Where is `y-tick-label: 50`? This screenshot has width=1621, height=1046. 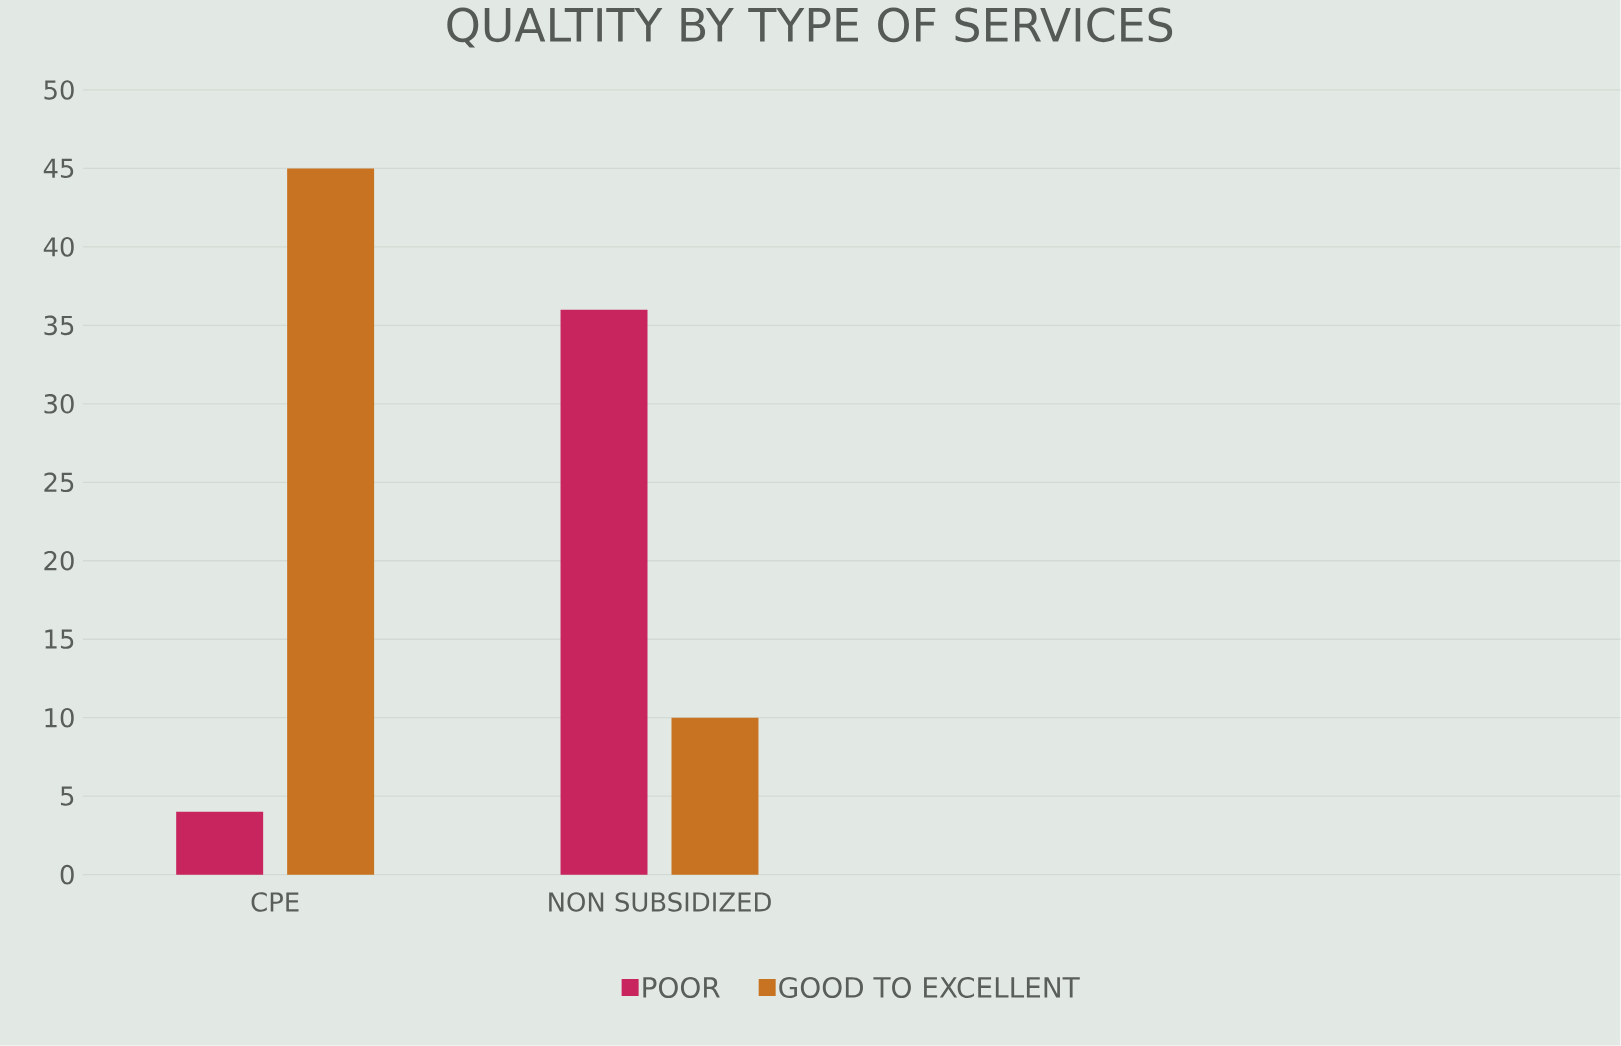
y-tick-label: 50 is located at coordinates (59, 90).